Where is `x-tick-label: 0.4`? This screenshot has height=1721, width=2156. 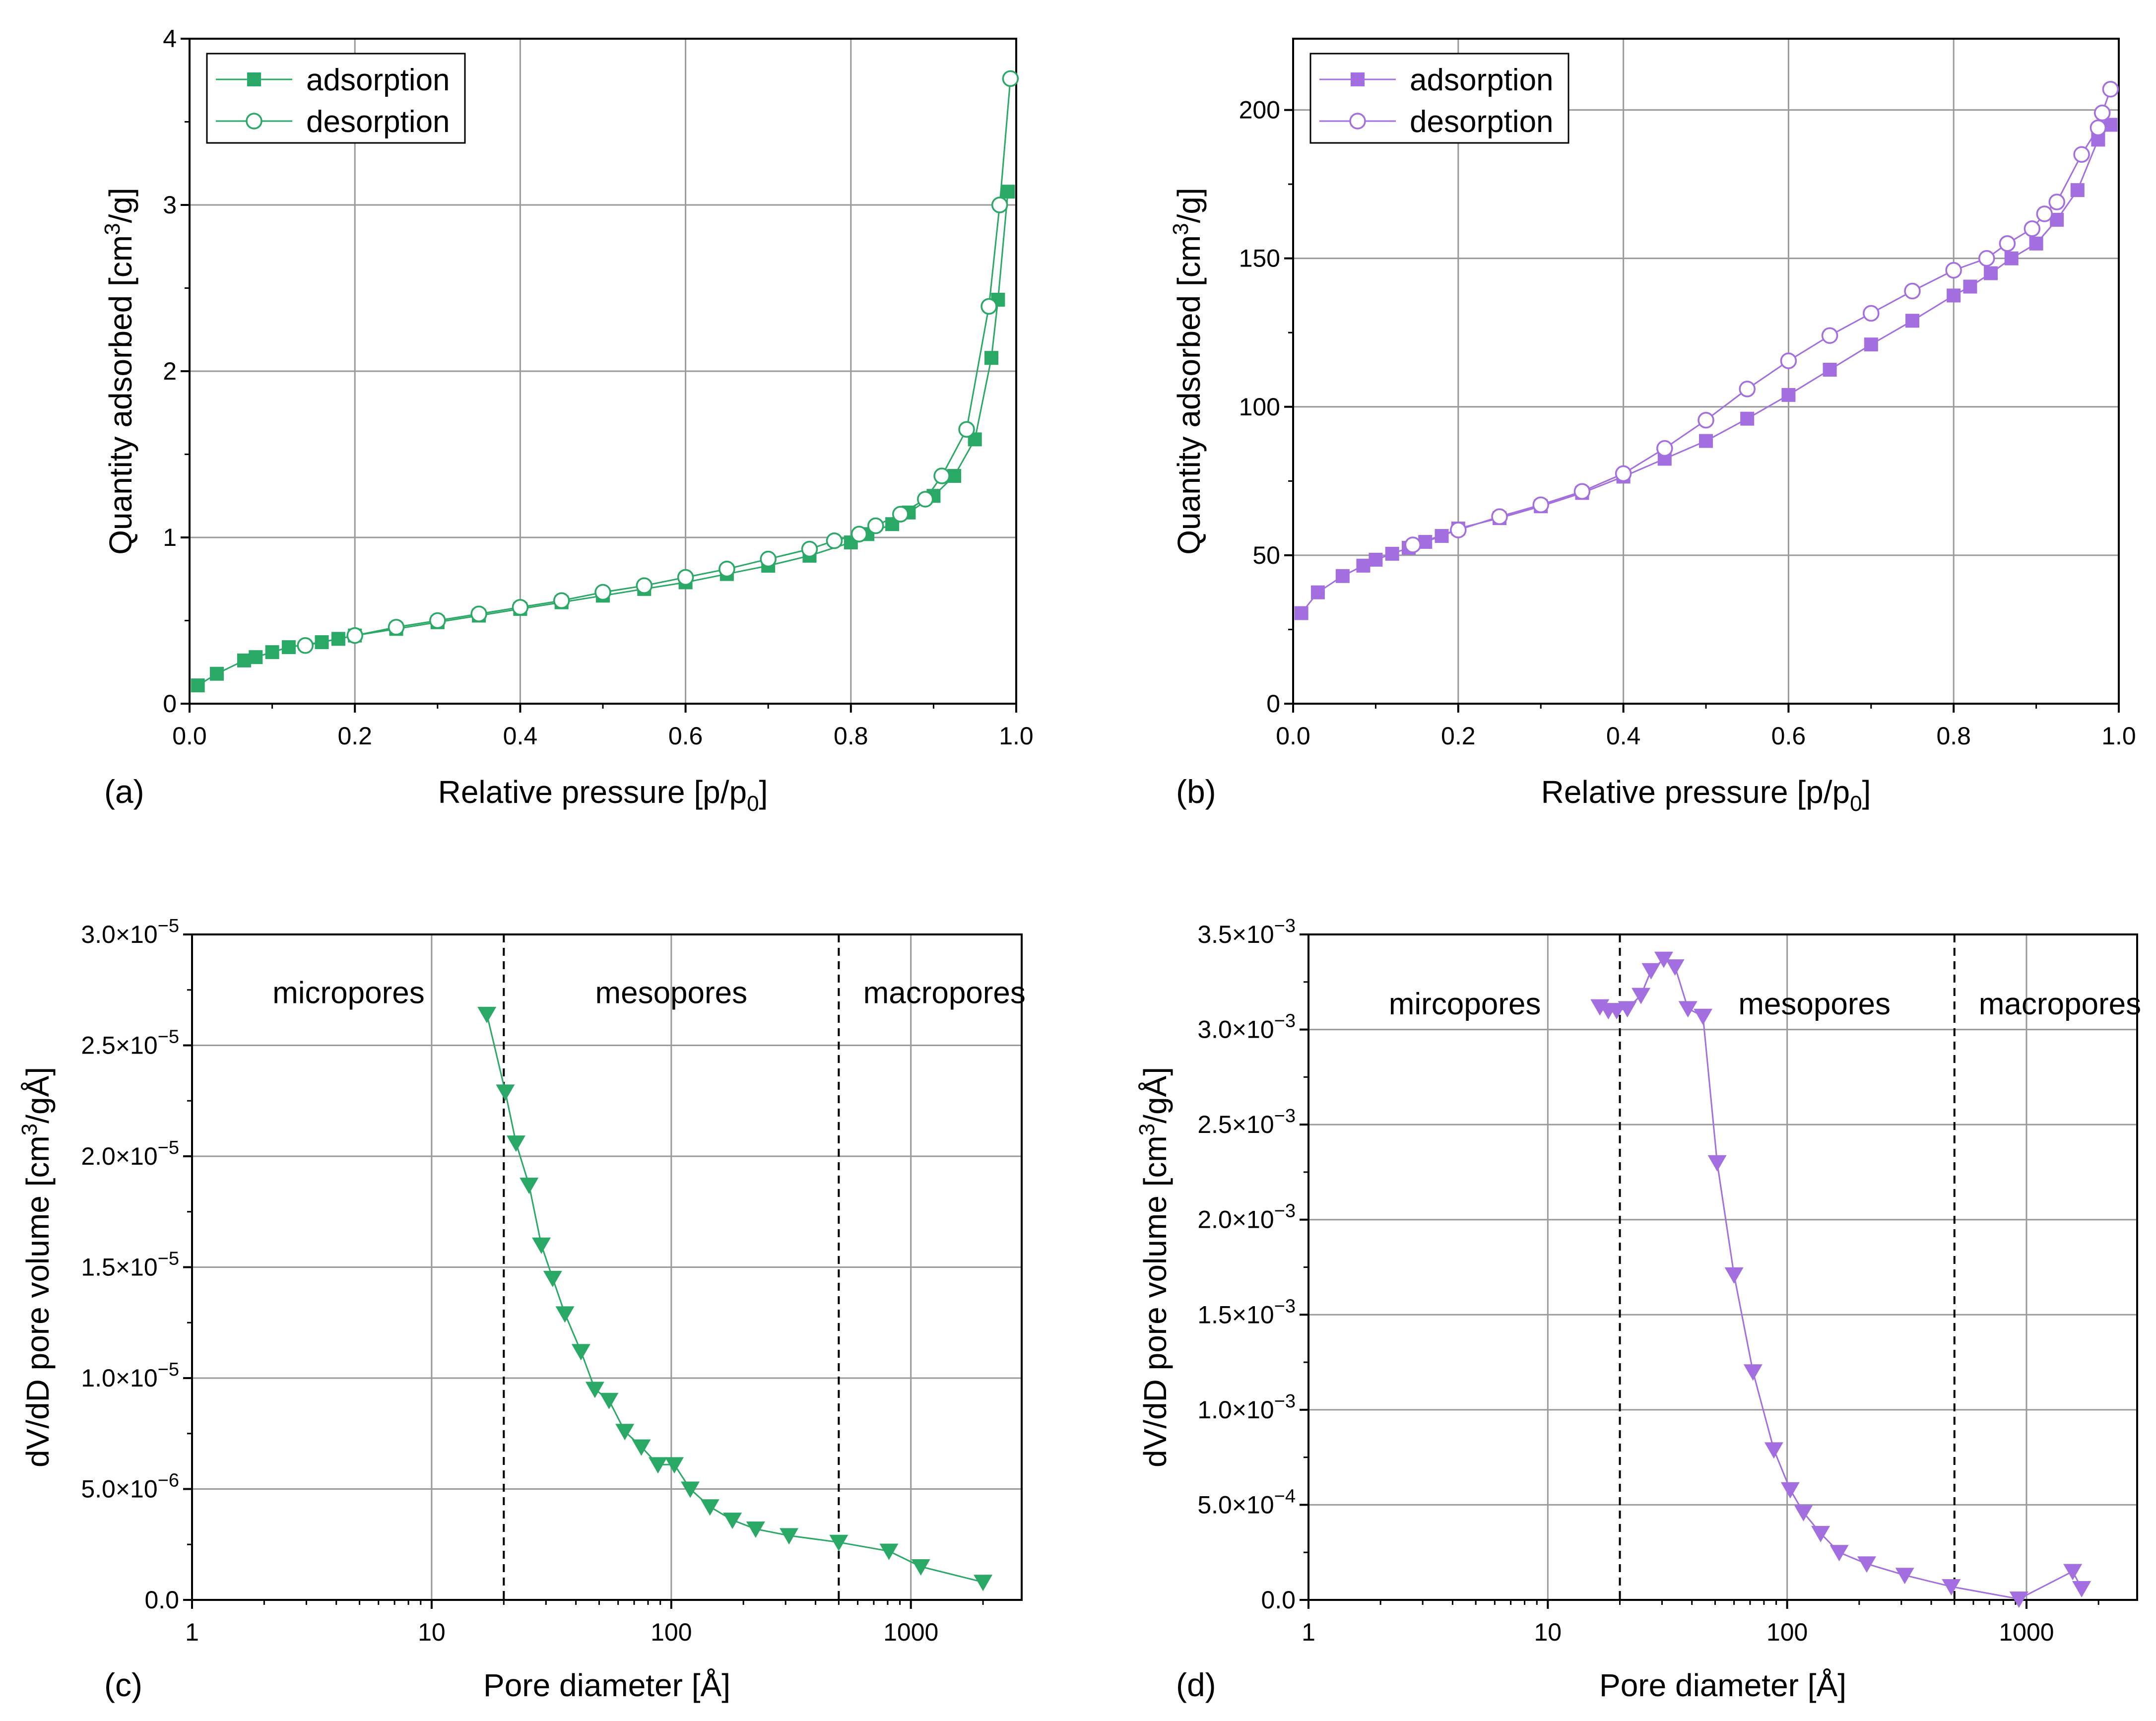
x-tick-label: 0.4 is located at coordinates (1623, 736).